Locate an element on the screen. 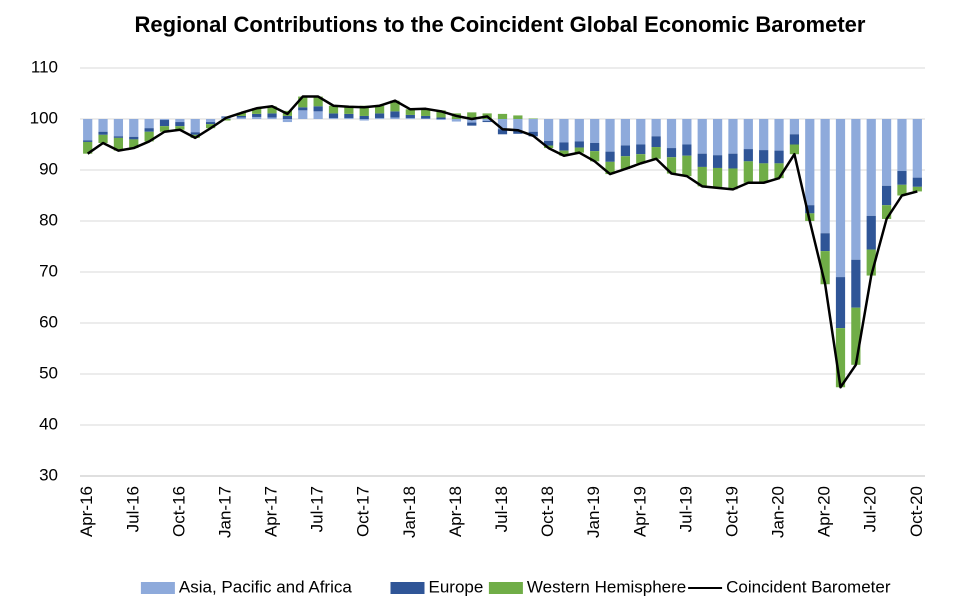  y-tick-label: 90 is located at coordinates (48, 168).